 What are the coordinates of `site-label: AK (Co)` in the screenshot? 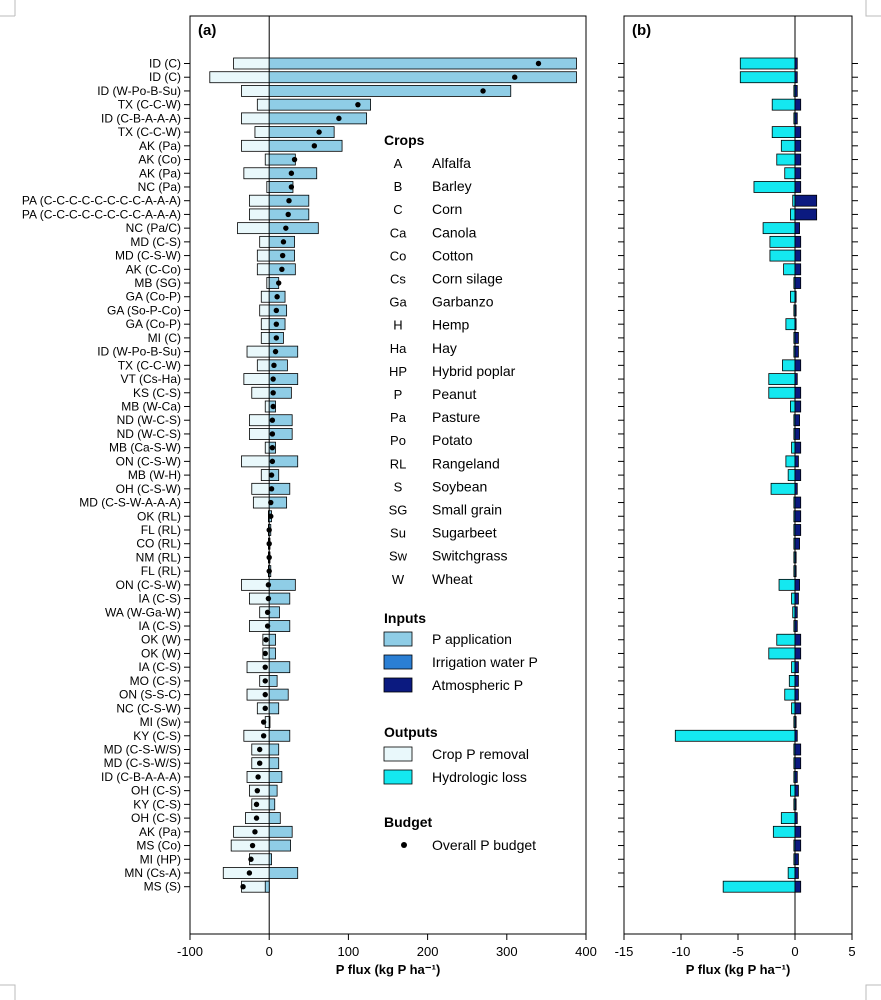 It's located at (159, 160).